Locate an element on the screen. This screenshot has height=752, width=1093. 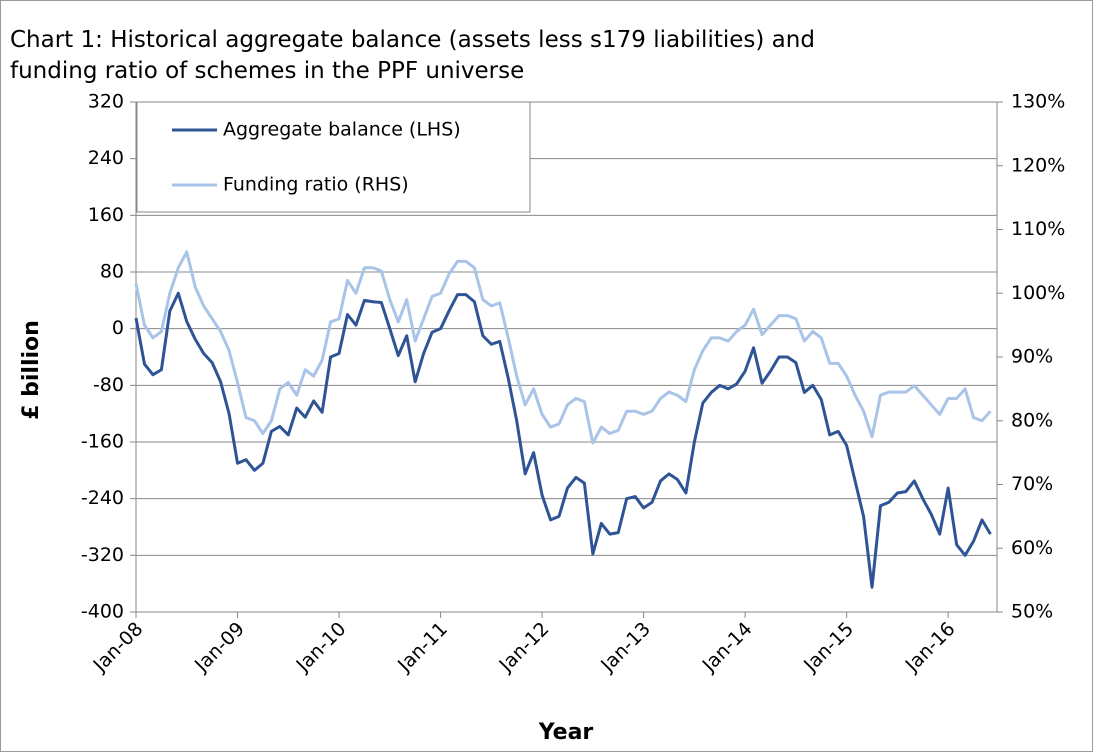
legend-label: Aggregate balance (LHS) is located at coordinates (342, 130).